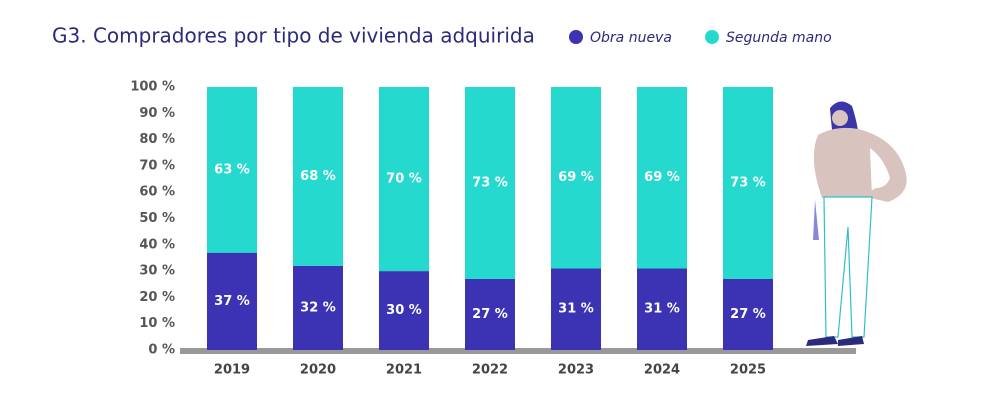 This screenshot has height=407, width=1000. I want to click on x-tick-label: 2025, so click(748, 370).